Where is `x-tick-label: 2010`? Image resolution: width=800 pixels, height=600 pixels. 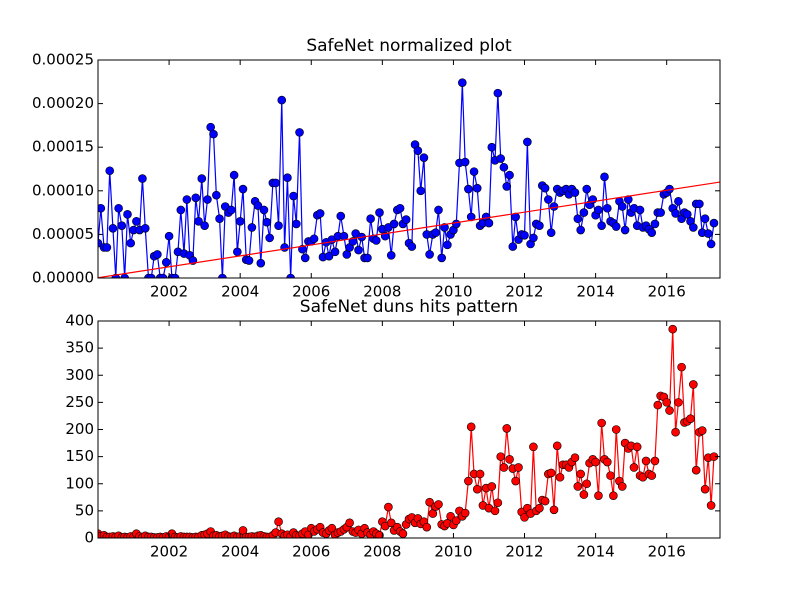 x-tick-label: 2010 is located at coordinates (453, 552).